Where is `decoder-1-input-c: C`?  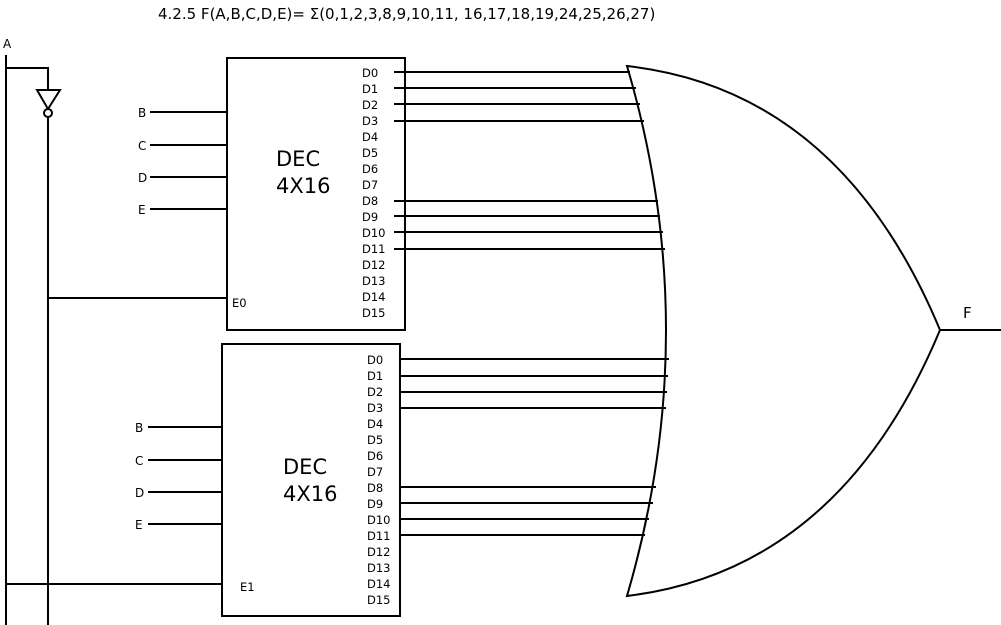 decoder-1-input-c: C is located at coordinates (142, 146).